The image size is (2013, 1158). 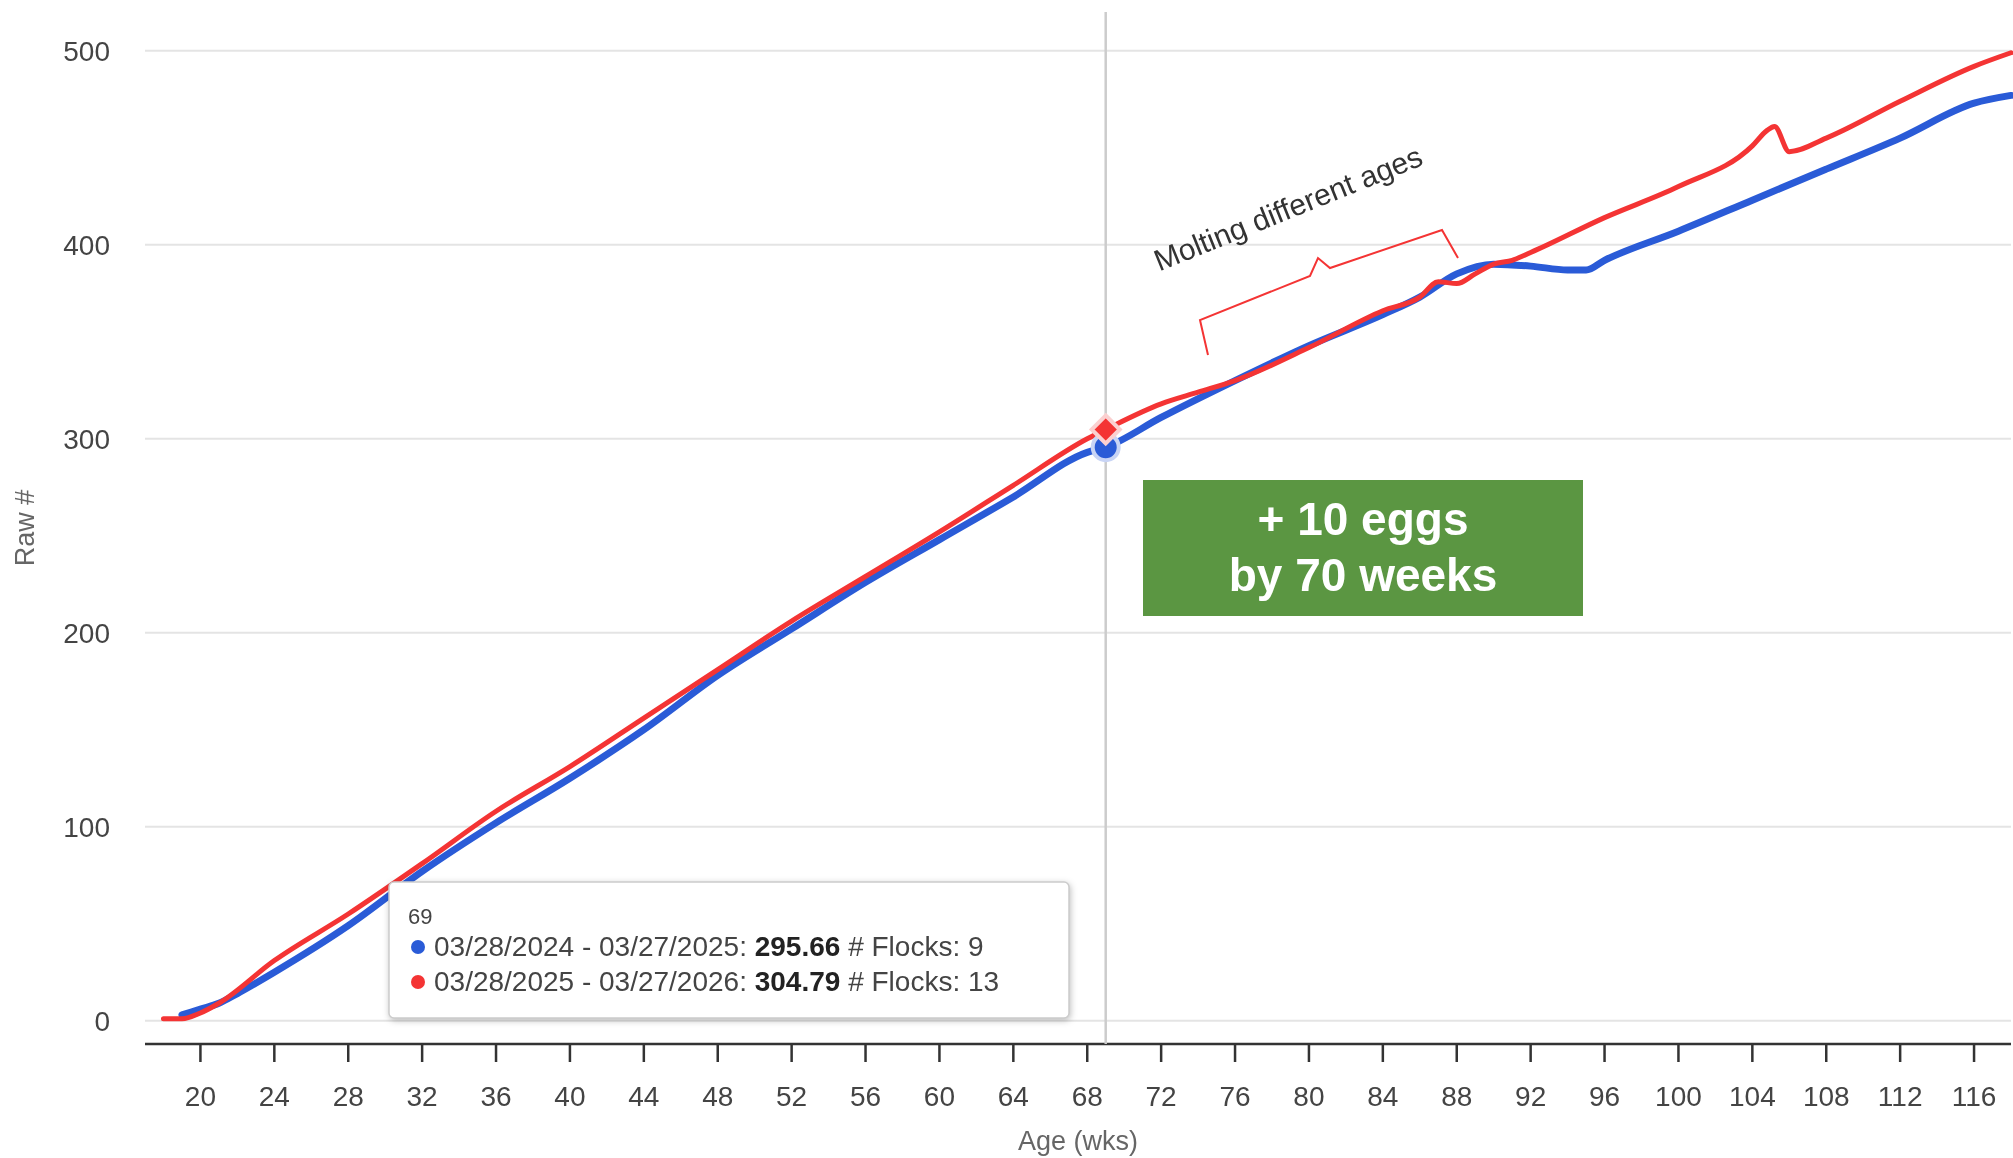 I want to click on x-tick-label: 60, so click(x=939, y=1096).